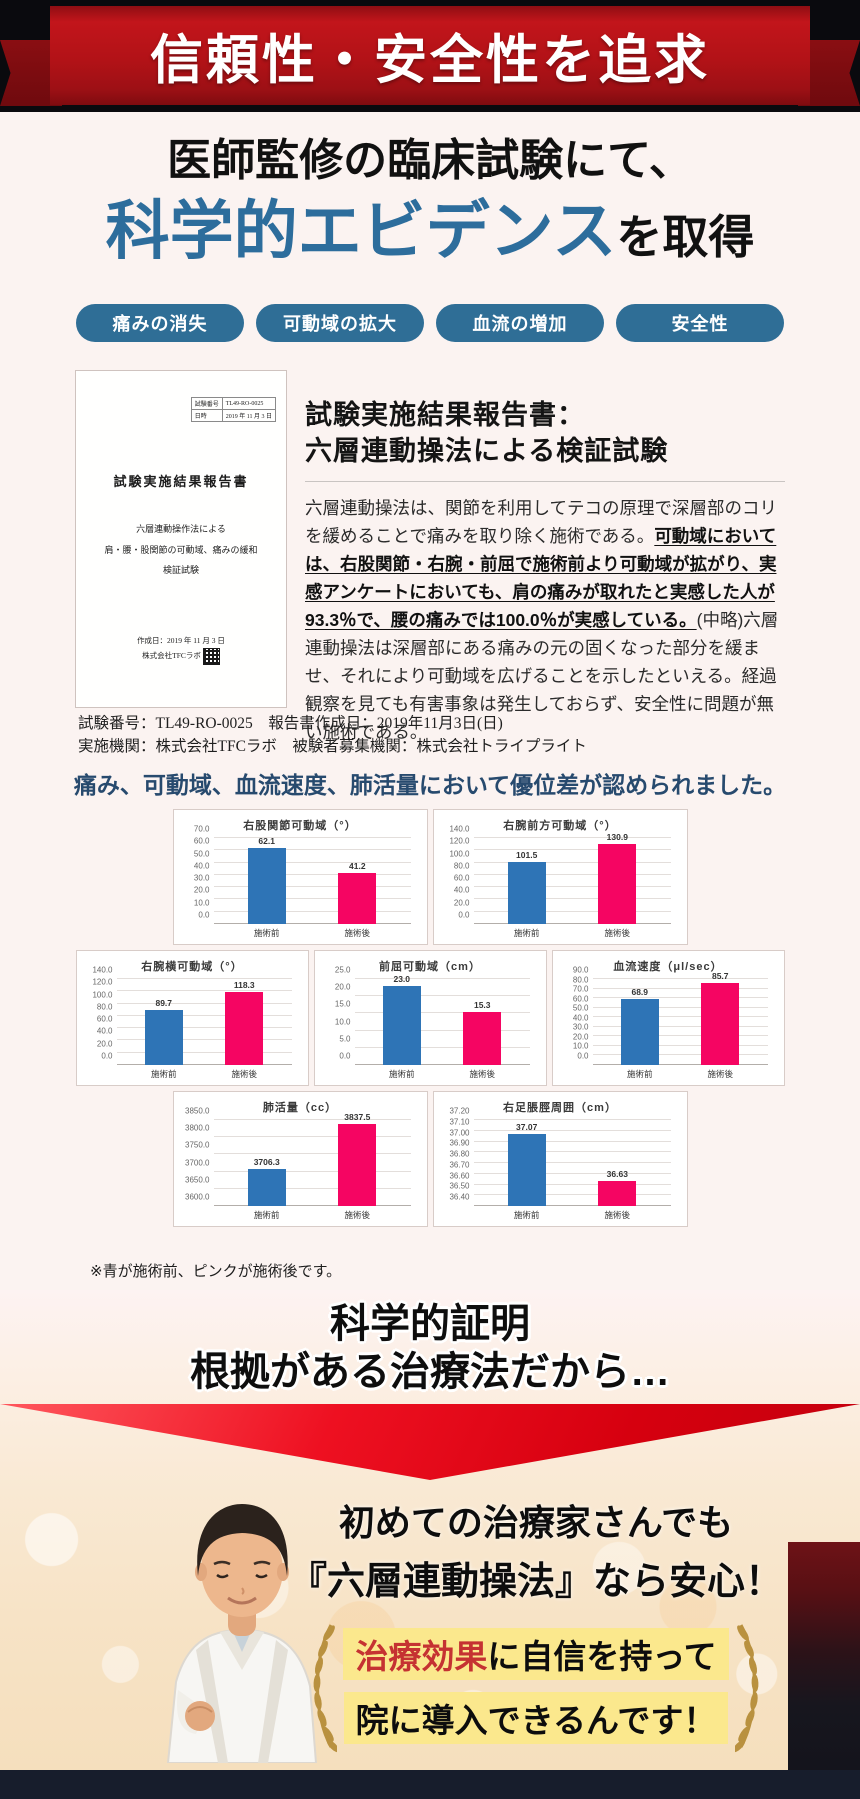 This screenshot has height=1799, width=860. What do you see at coordinates (560, 1108) in the screenshot?
I see `chart-title: 右足脹脛周囲（cm）` at bounding box center [560, 1108].